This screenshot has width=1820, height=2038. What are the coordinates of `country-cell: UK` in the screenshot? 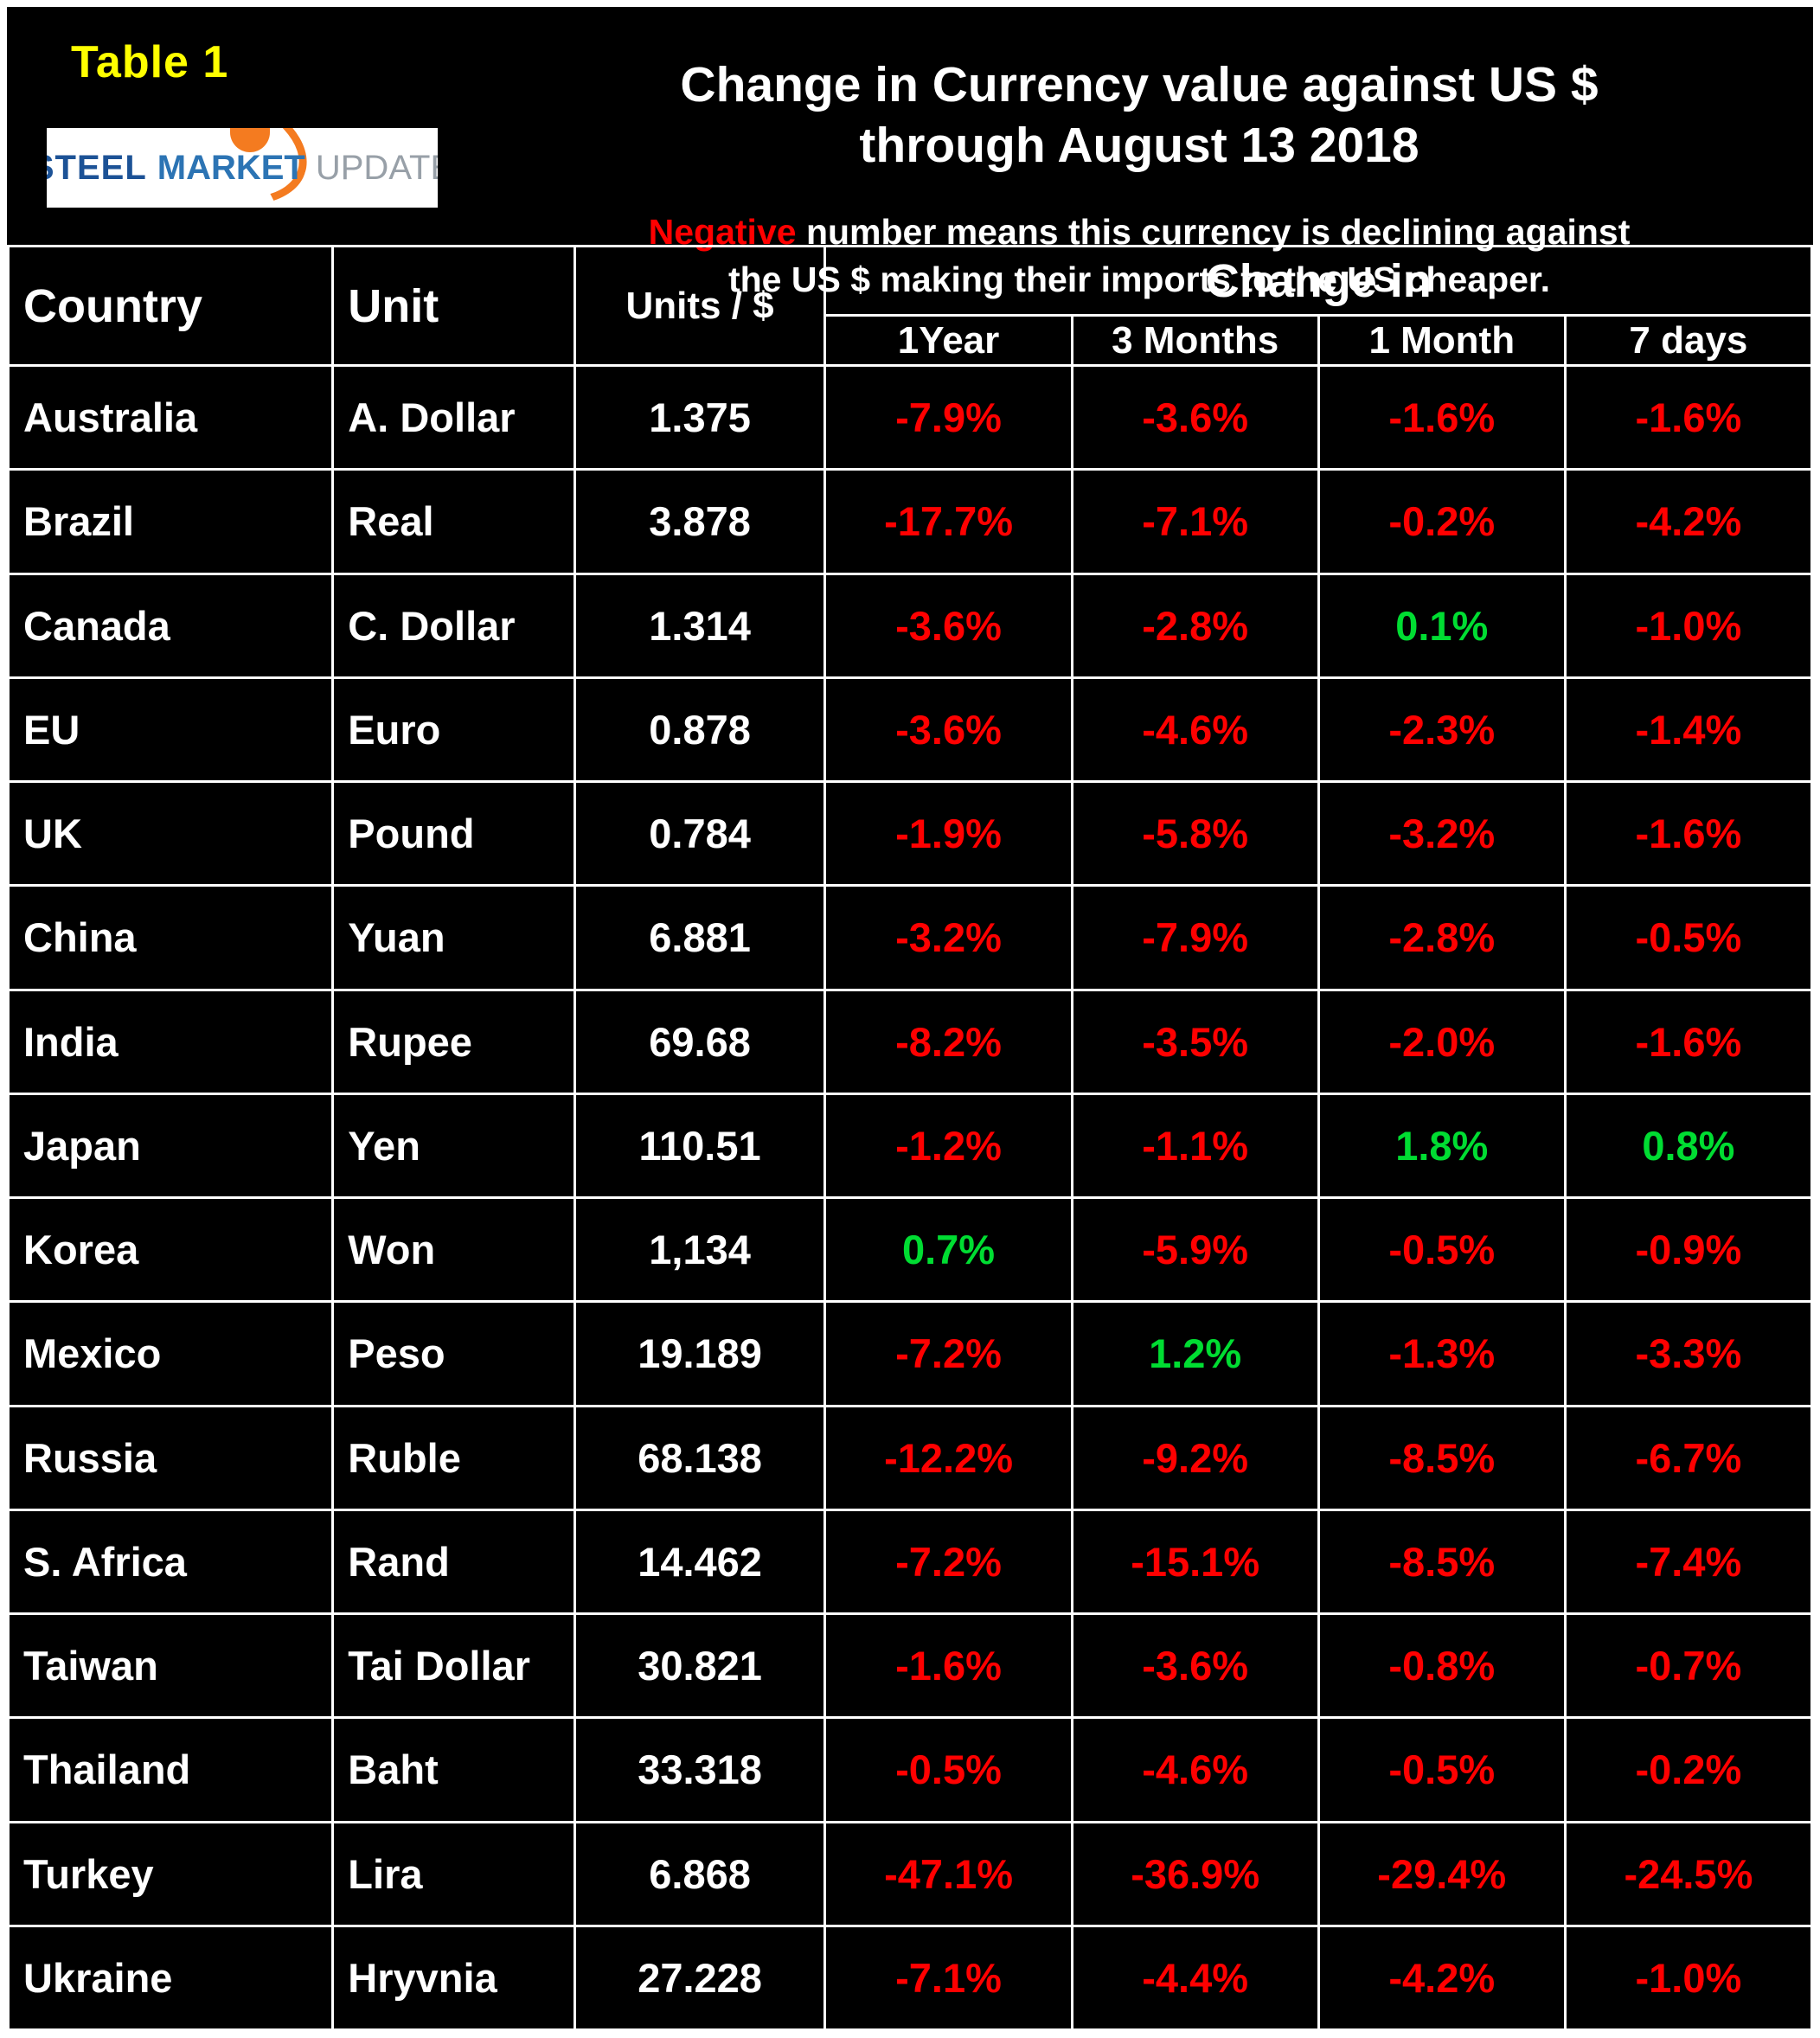 It's located at (170, 833).